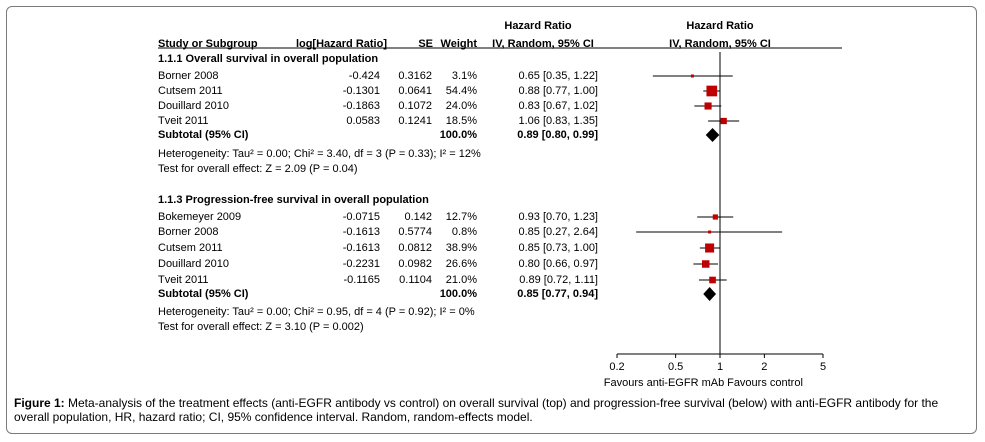 This screenshot has height=442, width=985. What do you see at coordinates (362, 280) in the screenshot?
I see `study-loghr: -0.1165` at bounding box center [362, 280].